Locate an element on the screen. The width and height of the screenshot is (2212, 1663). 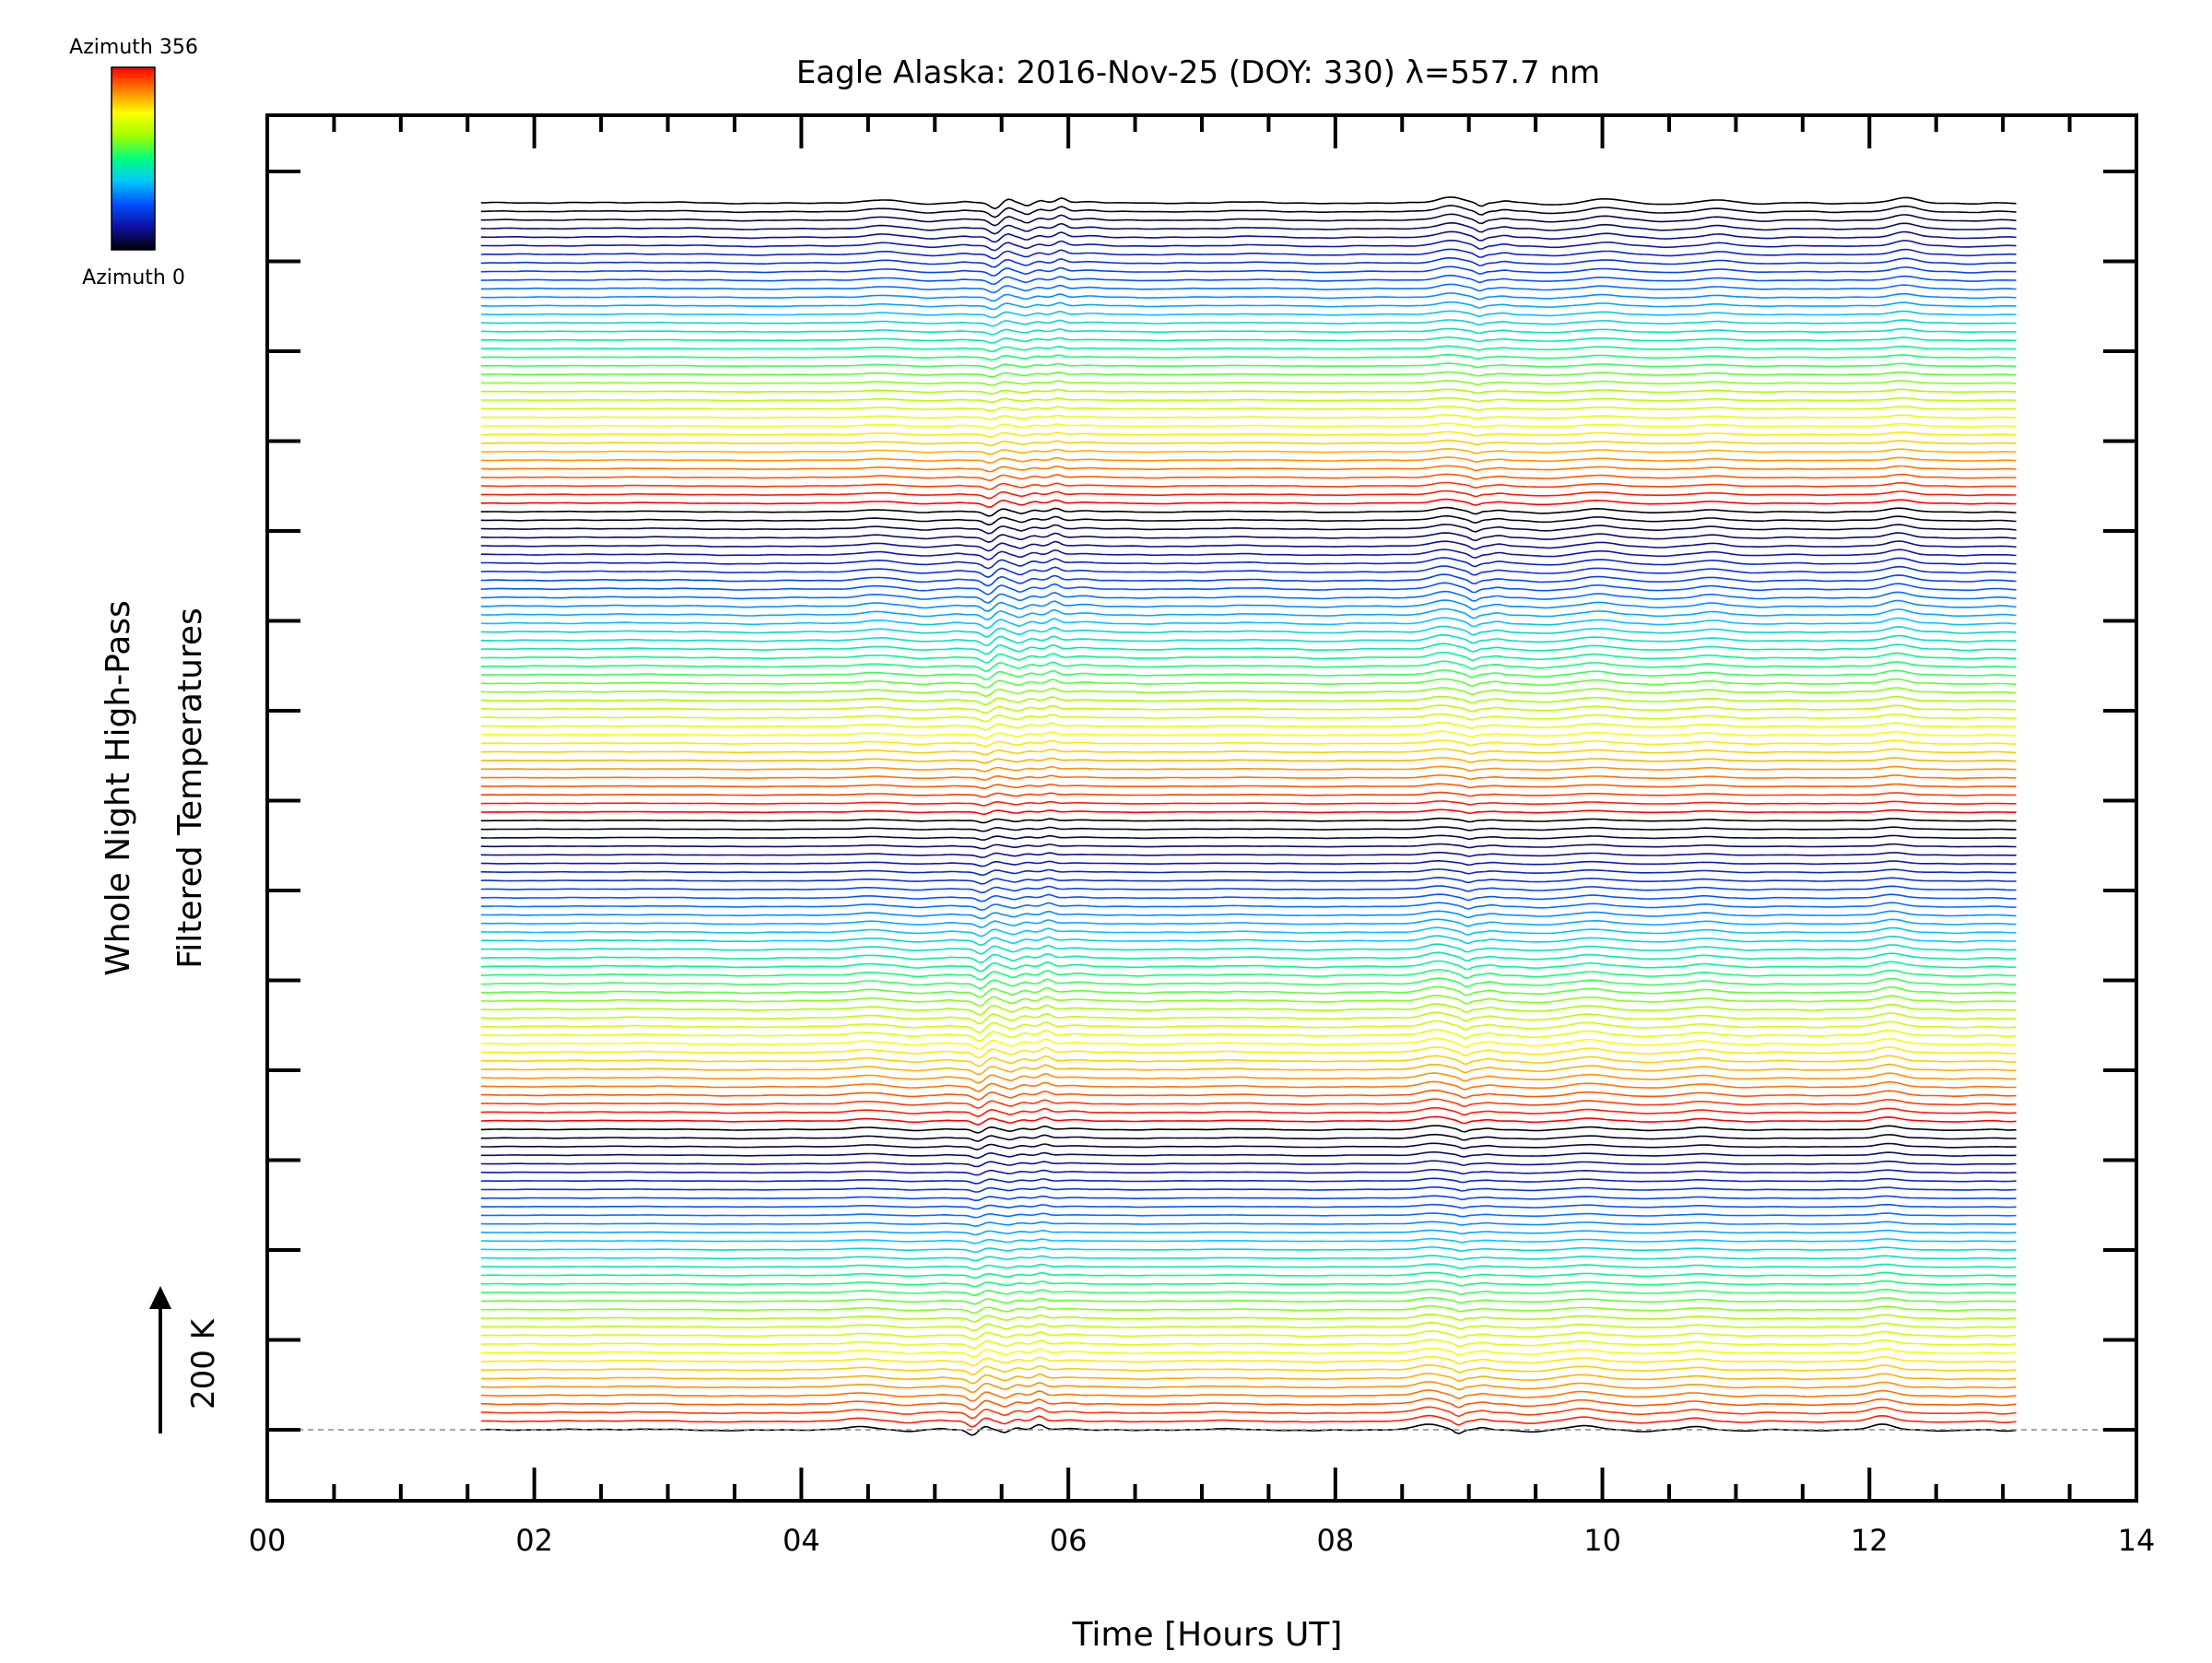
y-axis-label-line2: Filtered Temperatures is located at coordinates (190, 788).